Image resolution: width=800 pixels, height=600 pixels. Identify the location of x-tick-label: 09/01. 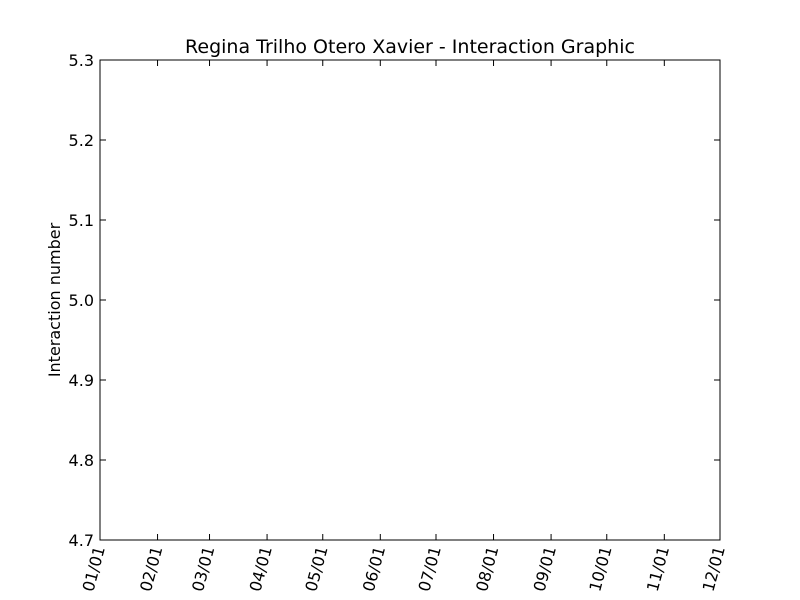
(545, 568).